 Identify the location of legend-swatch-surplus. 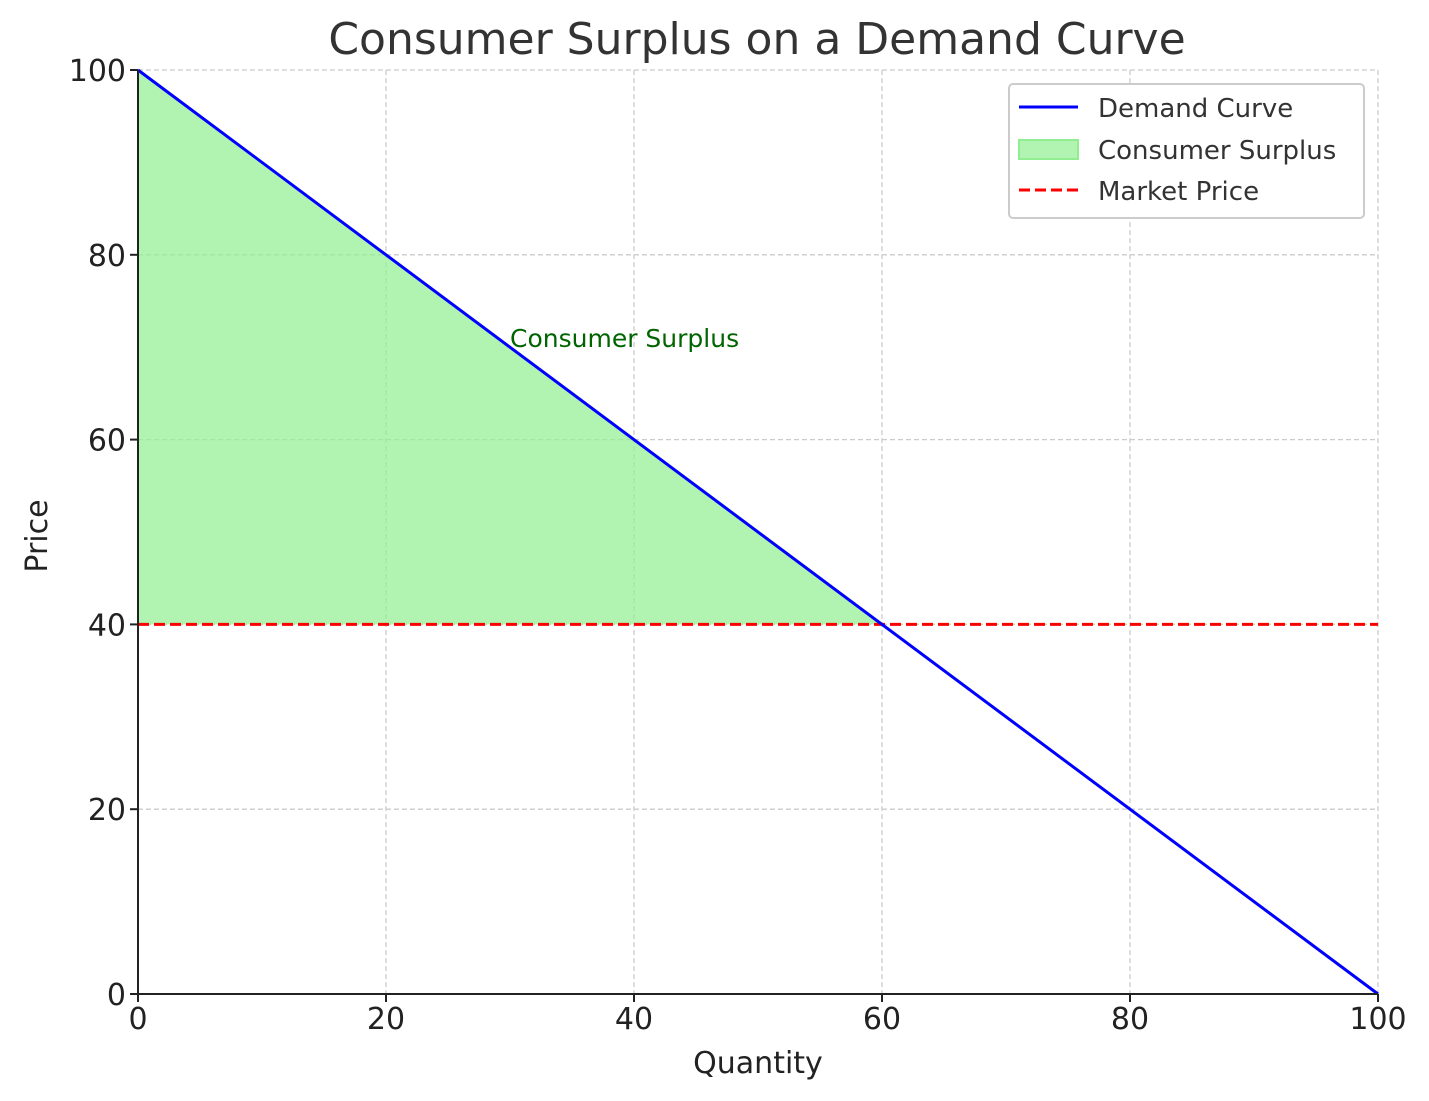
(1048, 149).